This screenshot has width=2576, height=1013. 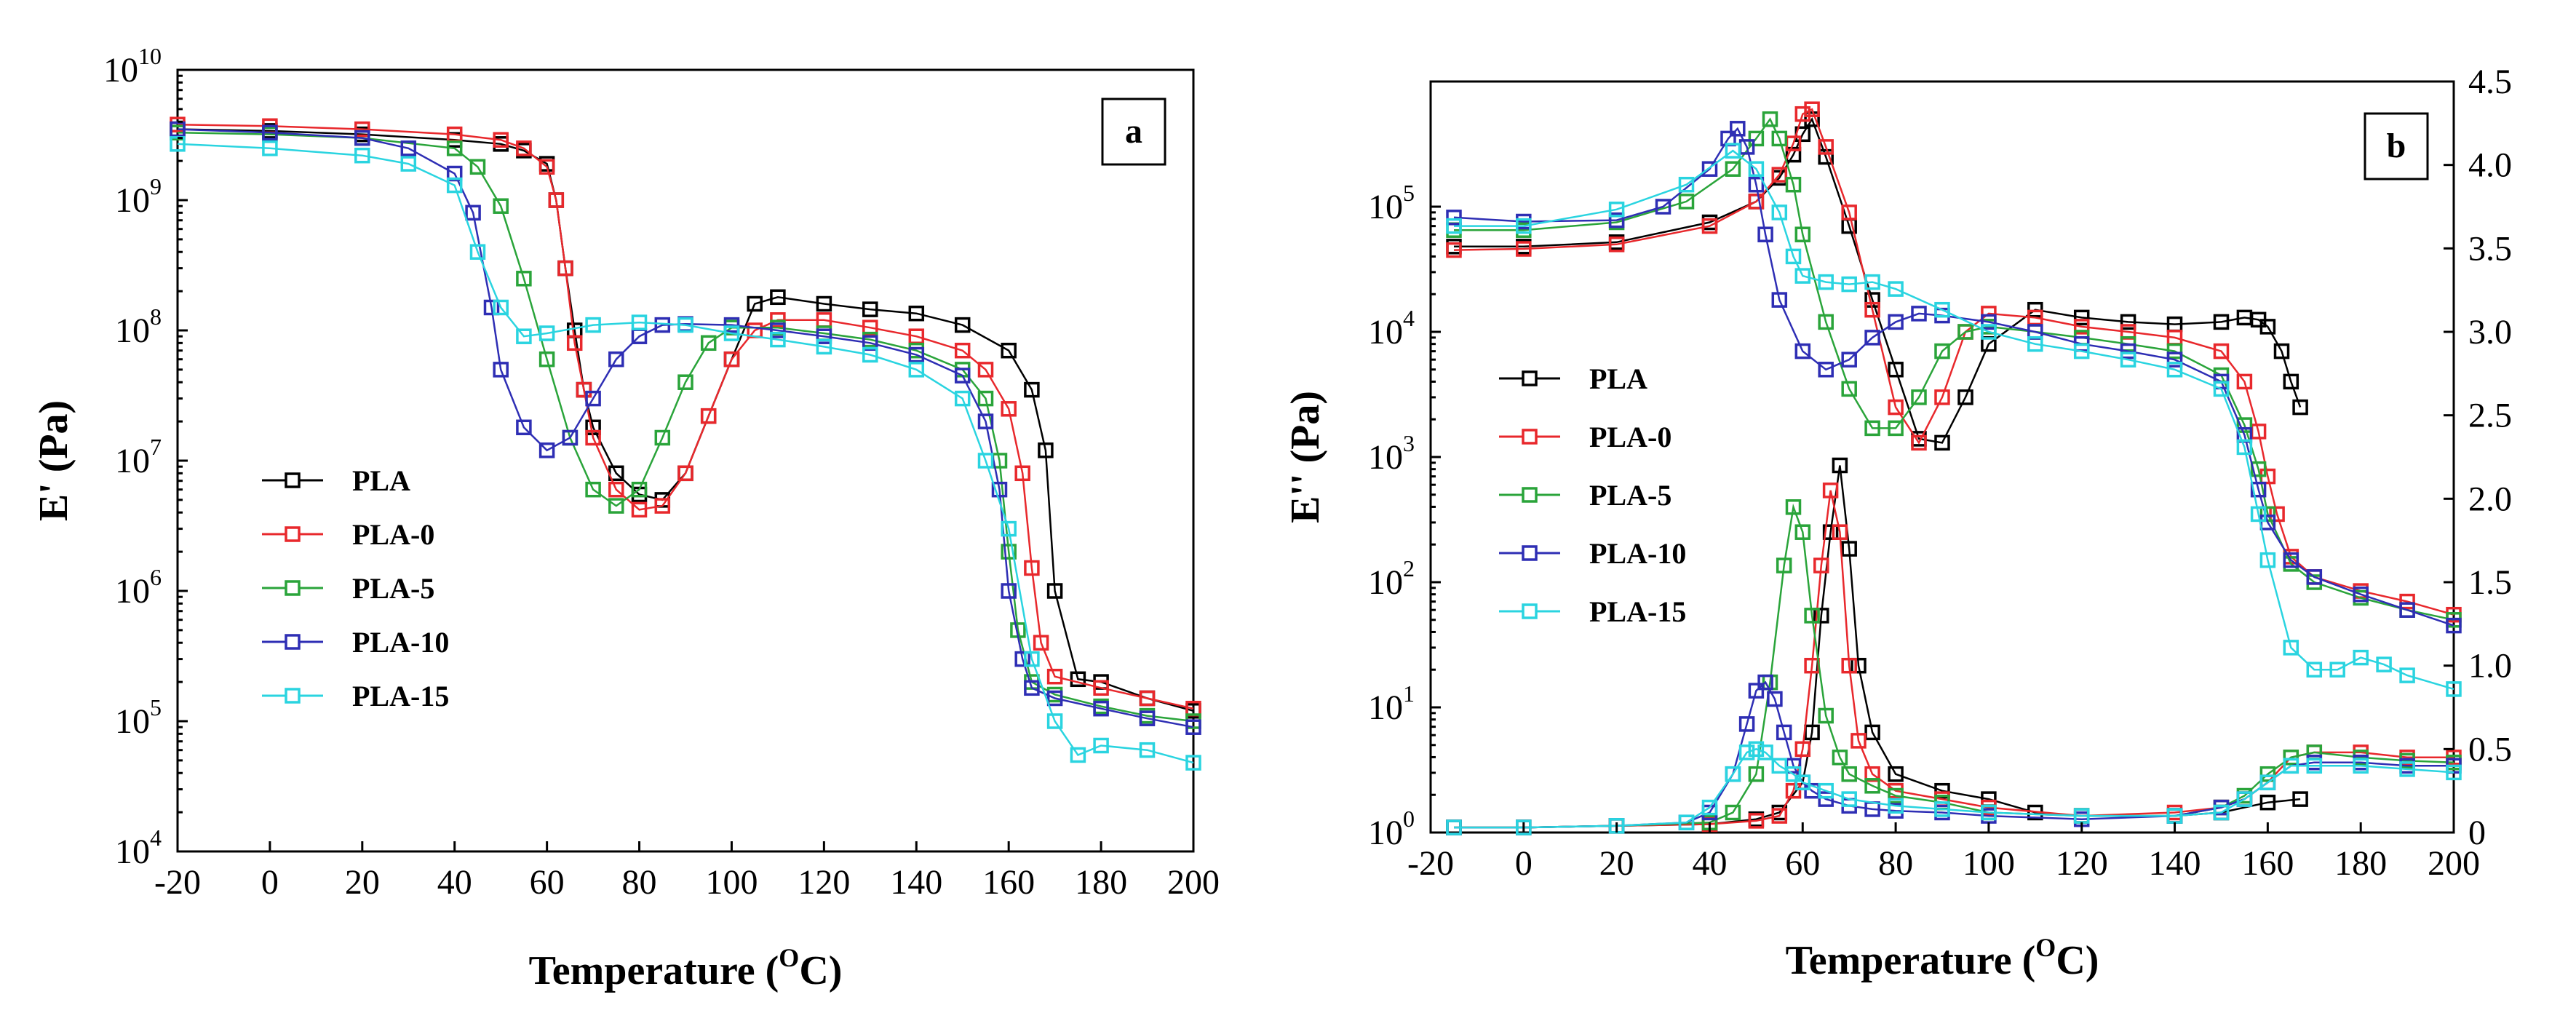 What do you see at coordinates (1877, 281) in the screenshot?
I see `series-pla-loss-modulus` at bounding box center [1877, 281].